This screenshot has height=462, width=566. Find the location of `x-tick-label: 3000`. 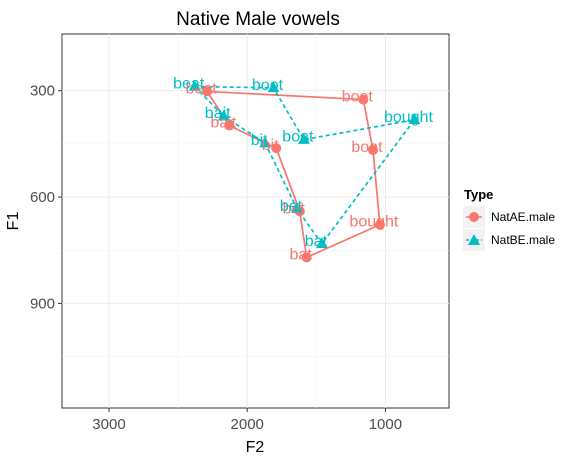

x-tick-label: 3000 is located at coordinates (108, 424).